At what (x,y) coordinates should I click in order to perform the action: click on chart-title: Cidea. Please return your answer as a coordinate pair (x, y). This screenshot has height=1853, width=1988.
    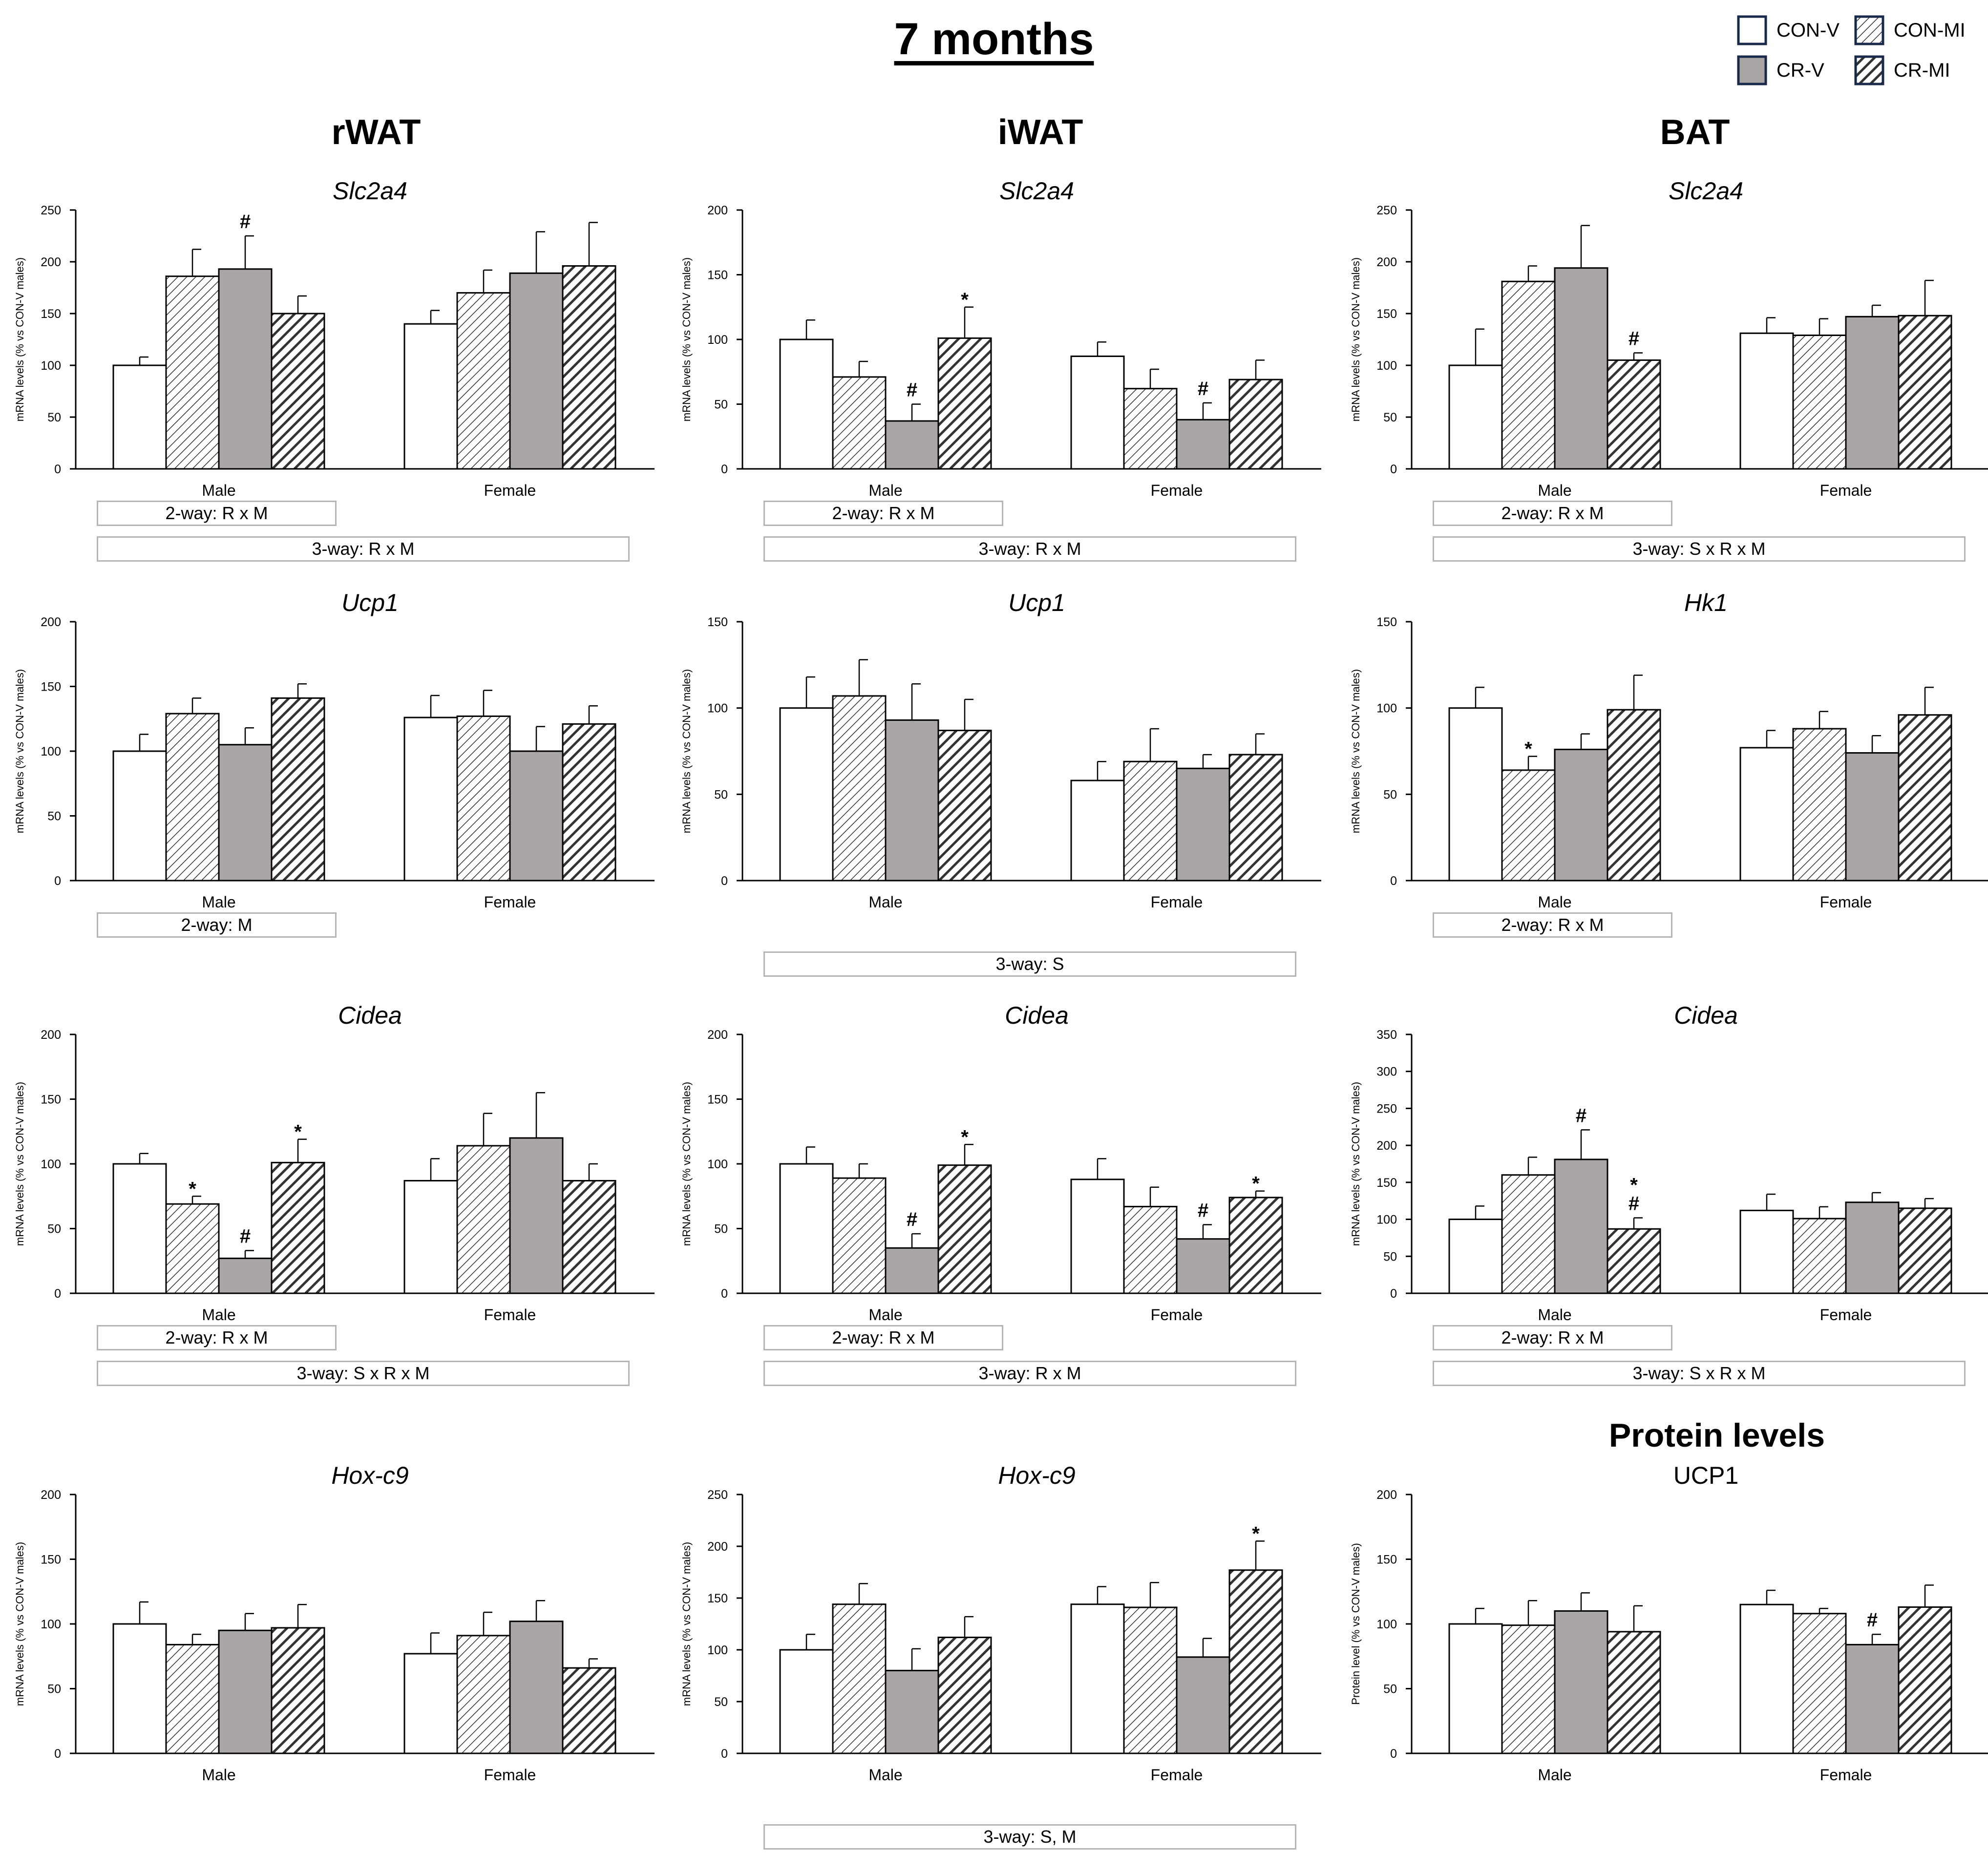
    Looking at the image, I should click on (1706, 1015).